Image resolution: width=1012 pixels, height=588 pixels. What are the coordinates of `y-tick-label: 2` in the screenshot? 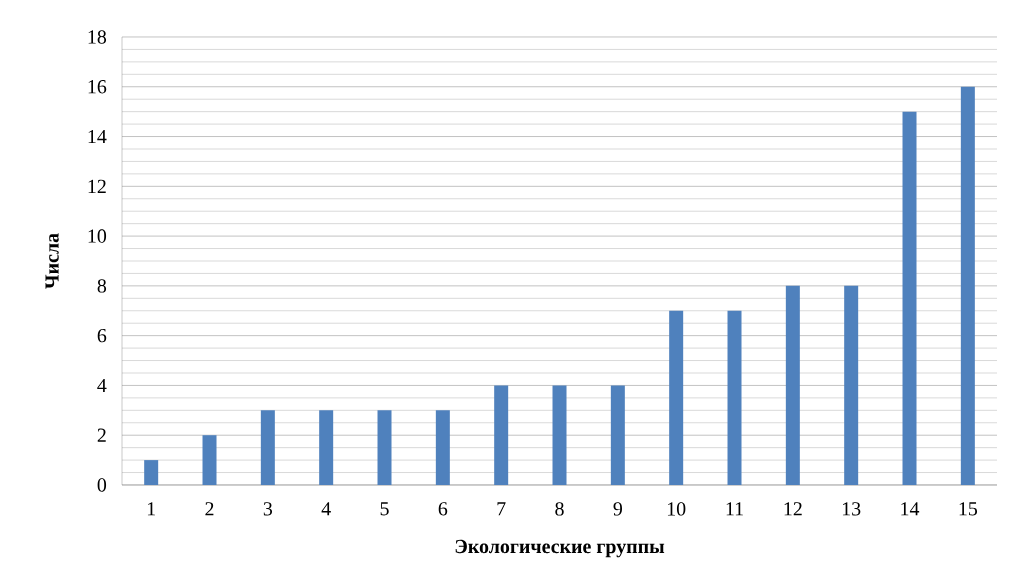 It's located at (101, 435).